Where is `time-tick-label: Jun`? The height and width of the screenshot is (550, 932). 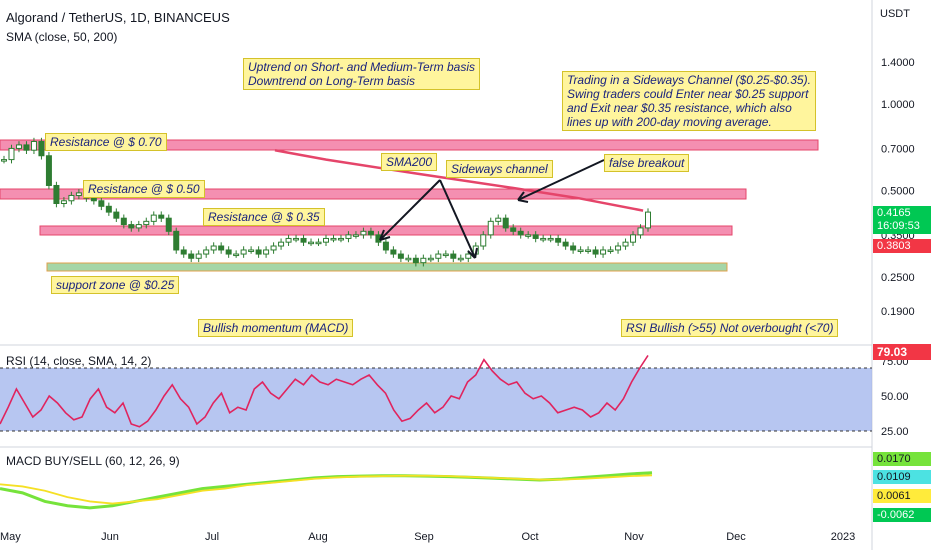
time-tick-label: Jun is located at coordinates (110, 537).